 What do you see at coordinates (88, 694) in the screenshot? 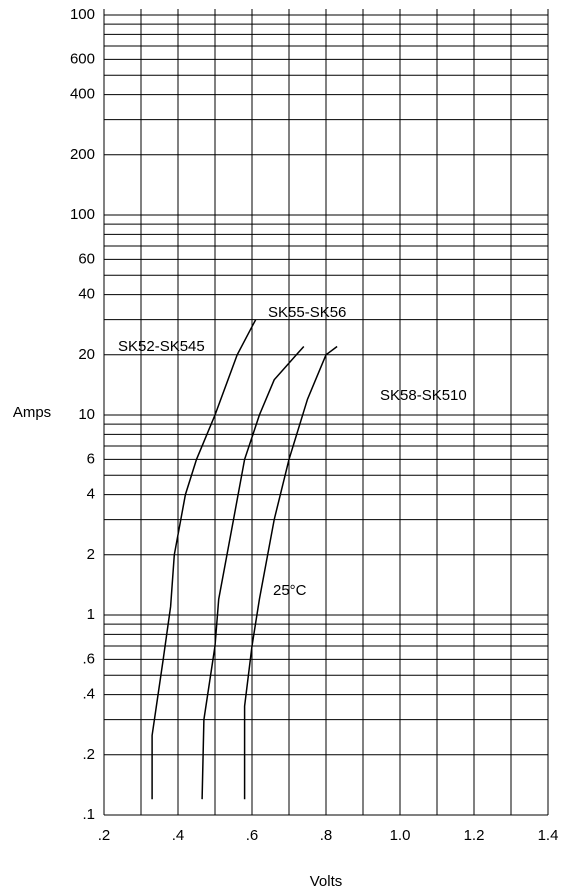
I see `y-tick-label: .4` at bounding box center [88, 694].